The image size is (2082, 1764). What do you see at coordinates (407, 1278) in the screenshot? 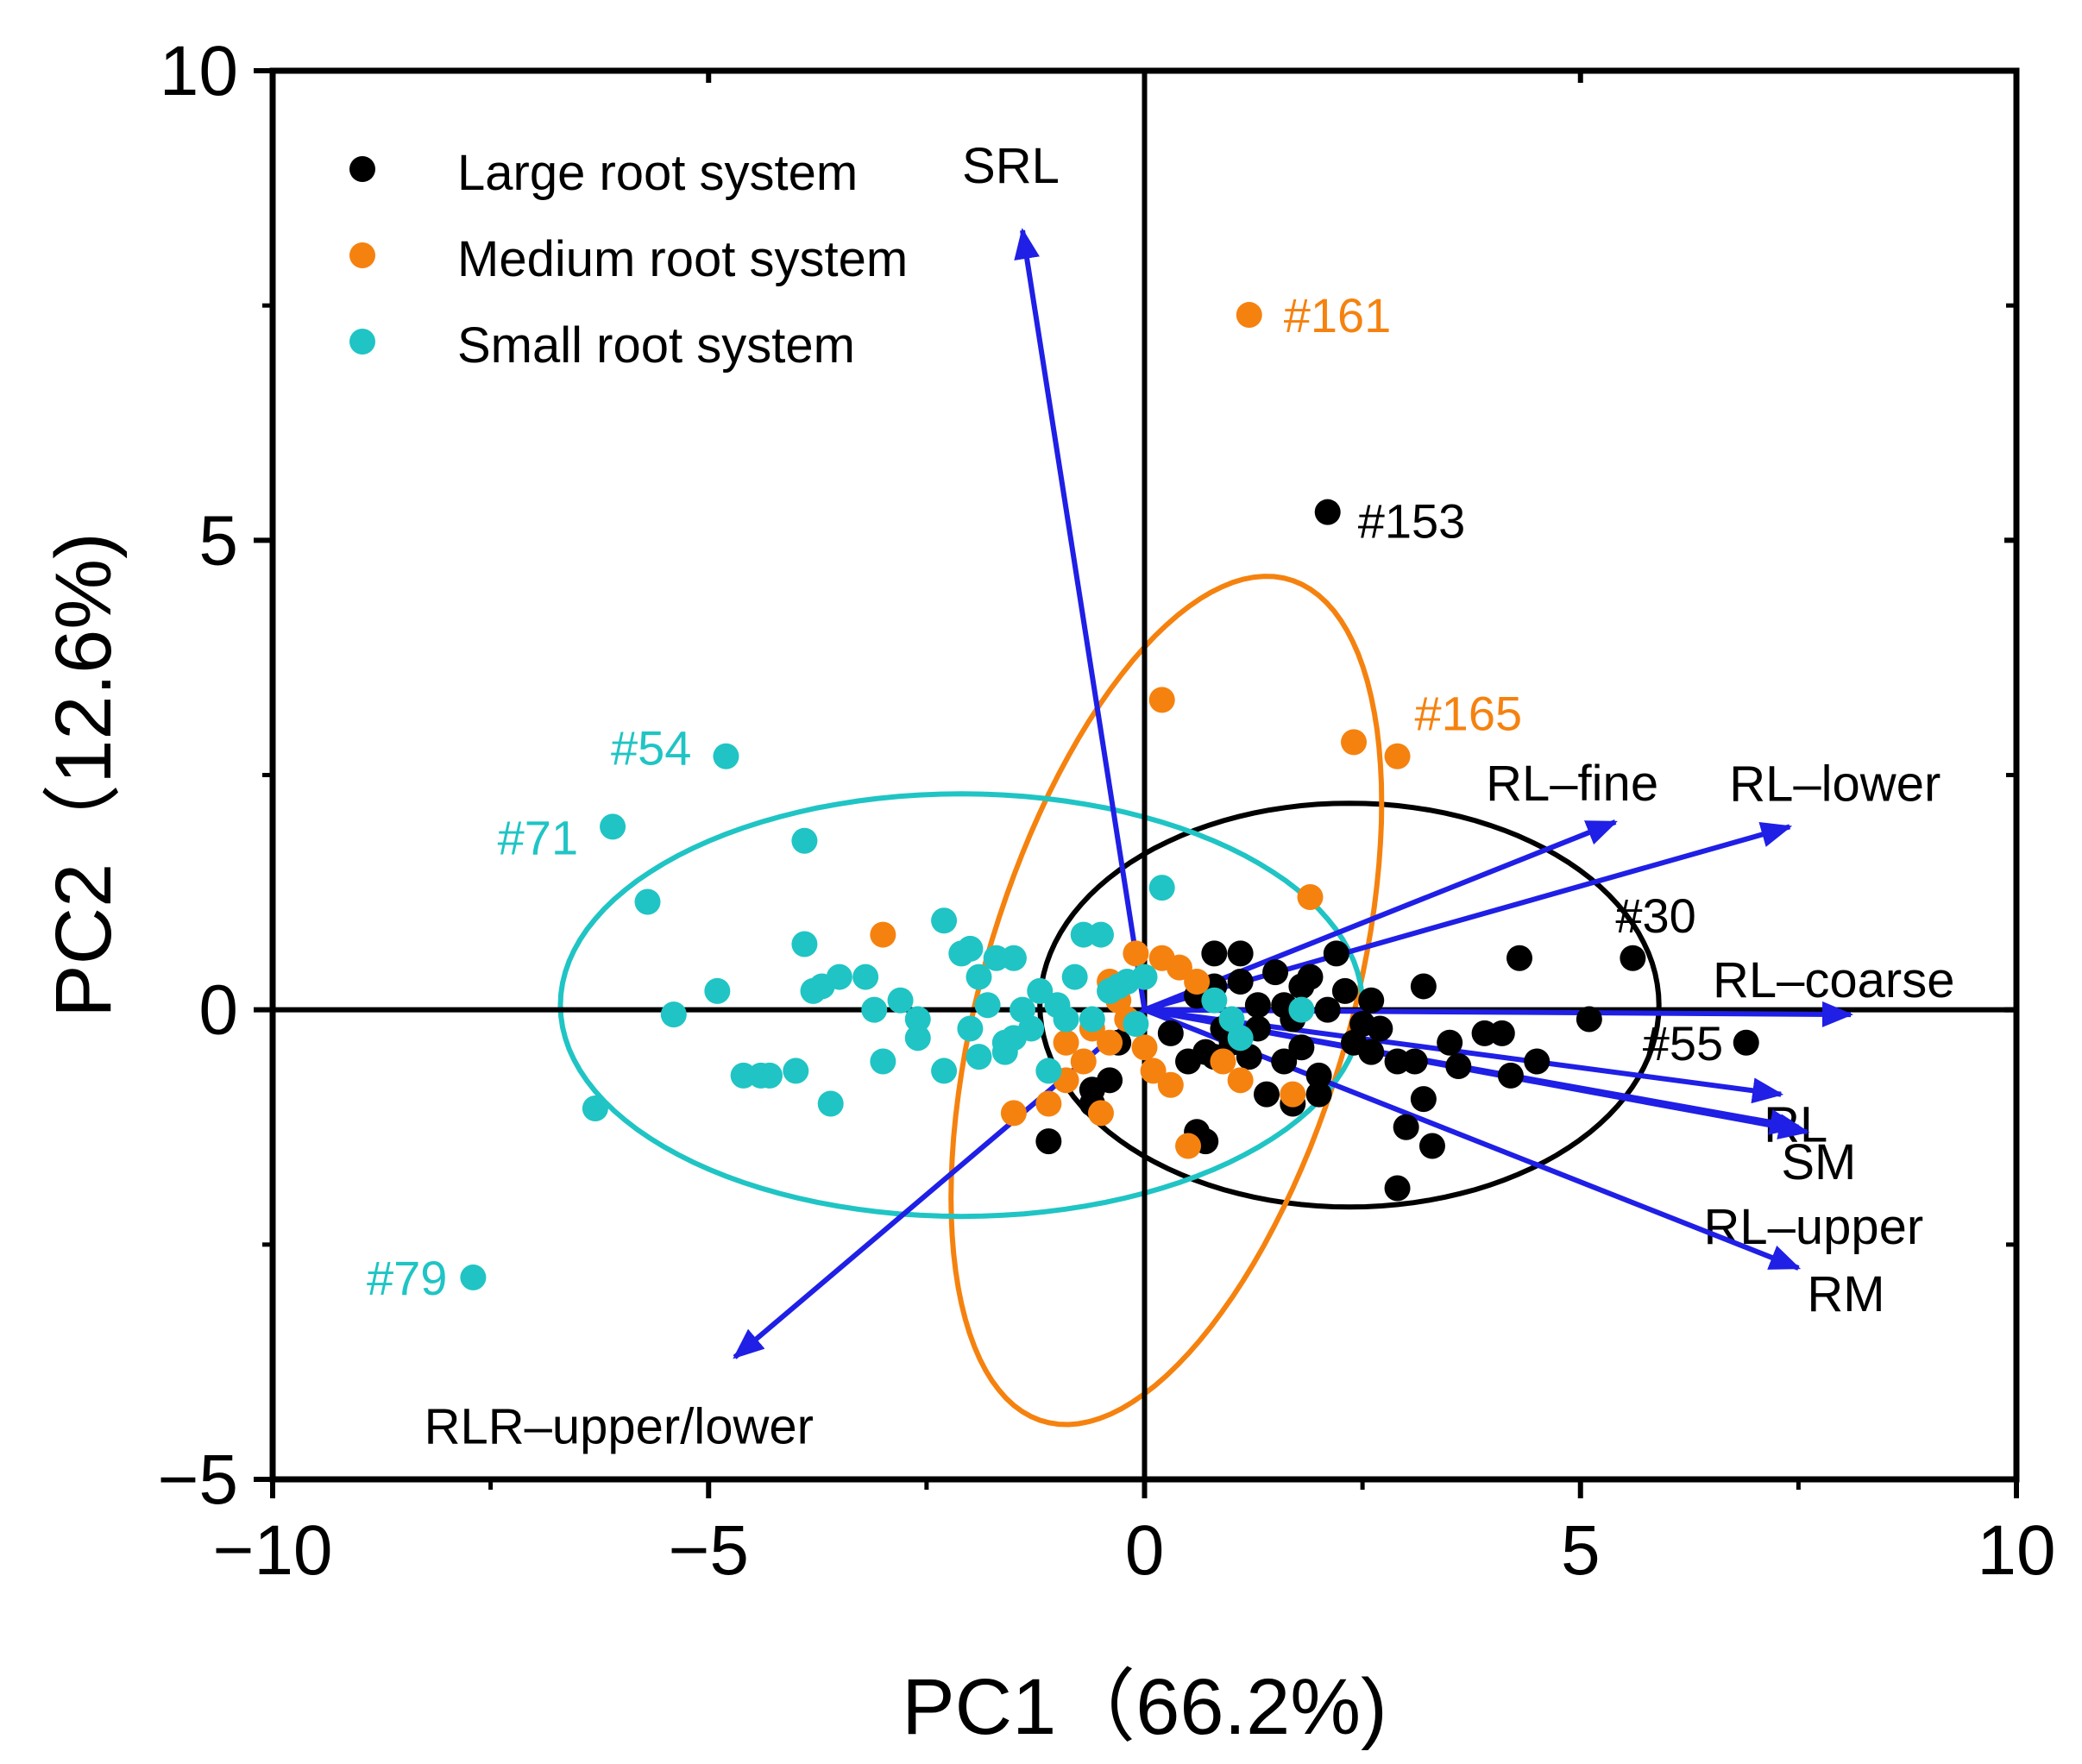
I see `point-label-79: #79` at bounding box center [407, 1278].